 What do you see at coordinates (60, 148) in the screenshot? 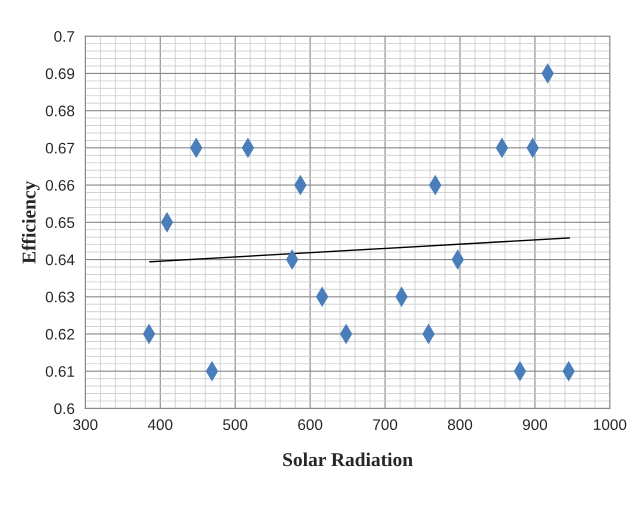
I see `y-tick-label: 0.67` at bounding box center [60, 148].